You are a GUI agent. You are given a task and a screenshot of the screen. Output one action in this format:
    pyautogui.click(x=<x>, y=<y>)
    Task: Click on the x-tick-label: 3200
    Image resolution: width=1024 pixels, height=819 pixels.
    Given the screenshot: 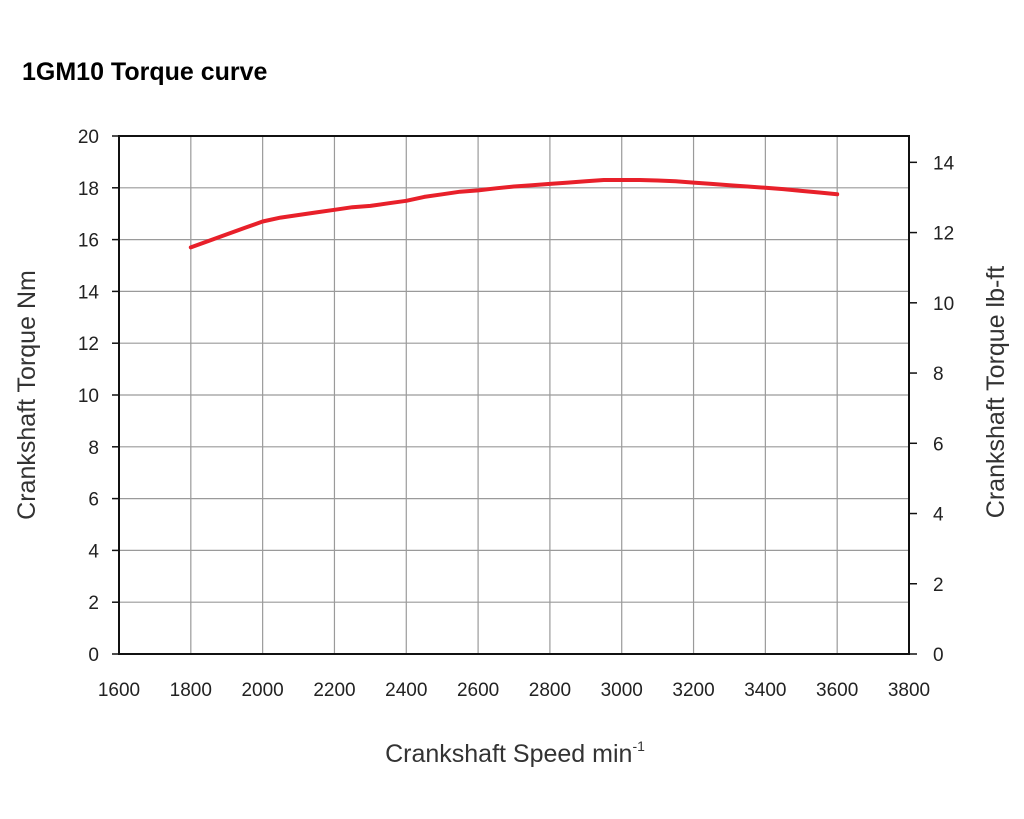 What is the action you would take?
    pyautogui.click(x=693, y=690)
    